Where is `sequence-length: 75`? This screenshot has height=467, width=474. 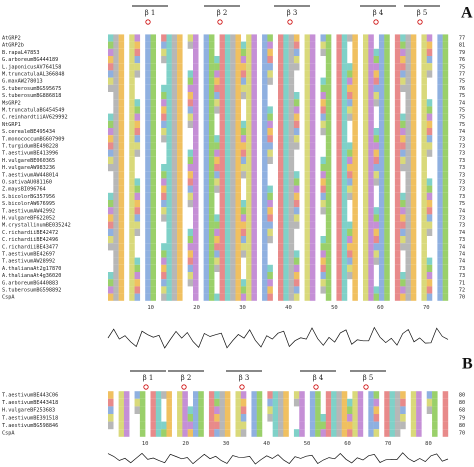
sequence-length: 75 is located at coordinates (462, 96).